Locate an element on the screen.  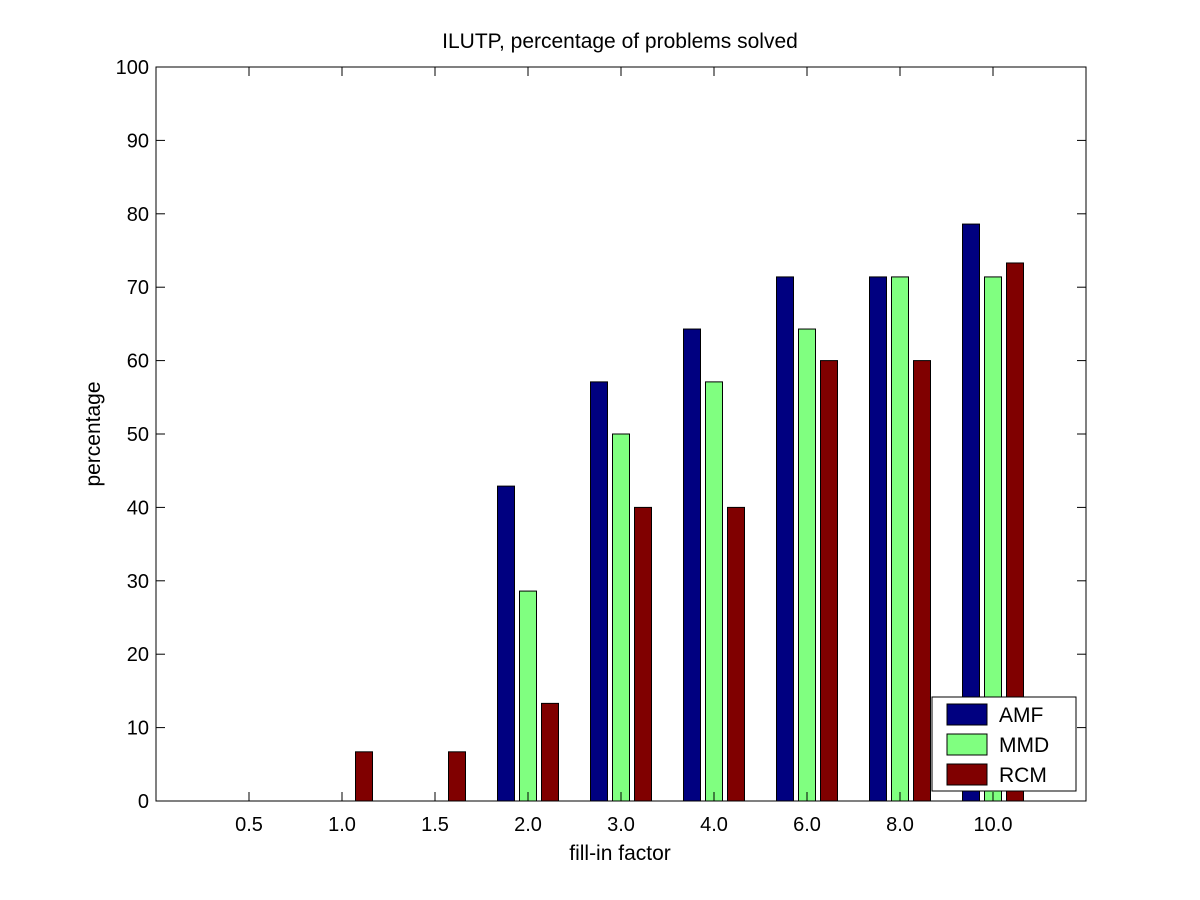
bar-rcm-8.0 is located at coordinates (922, 581).